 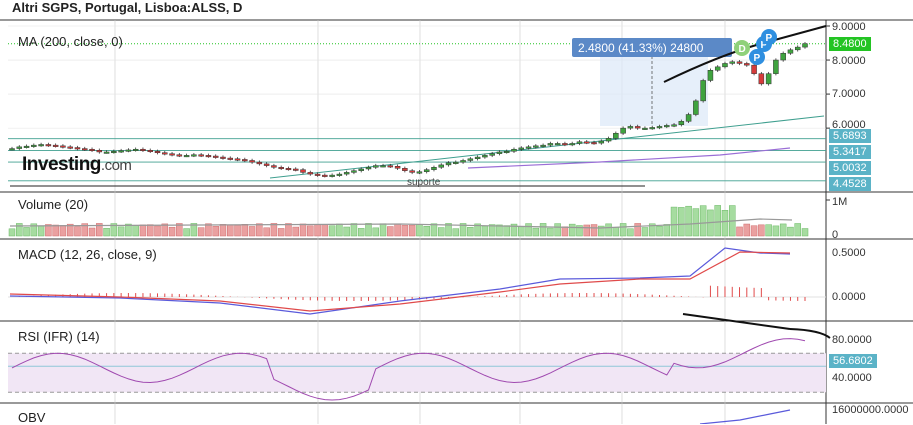 What do you see at coordinates (849, 253) in the screenshot?
I see `macd-tick-0: 0.5000` at bounding box center [849, 253].